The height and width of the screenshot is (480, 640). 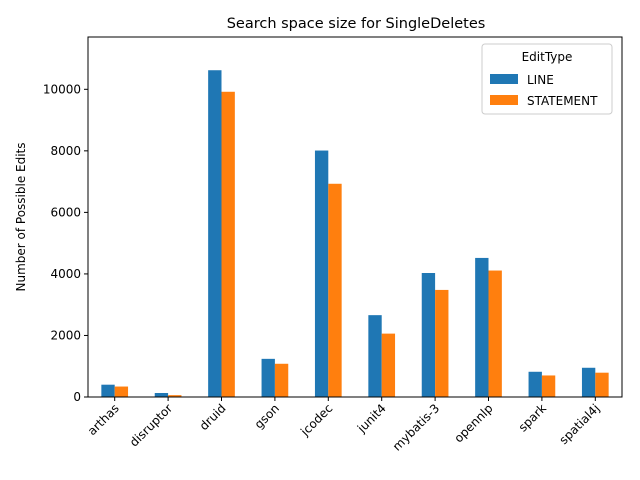 What do you see at coordinates (268, 377) in the screenshot?
I see `bar-line-gson` at bounding box center [268, 377].